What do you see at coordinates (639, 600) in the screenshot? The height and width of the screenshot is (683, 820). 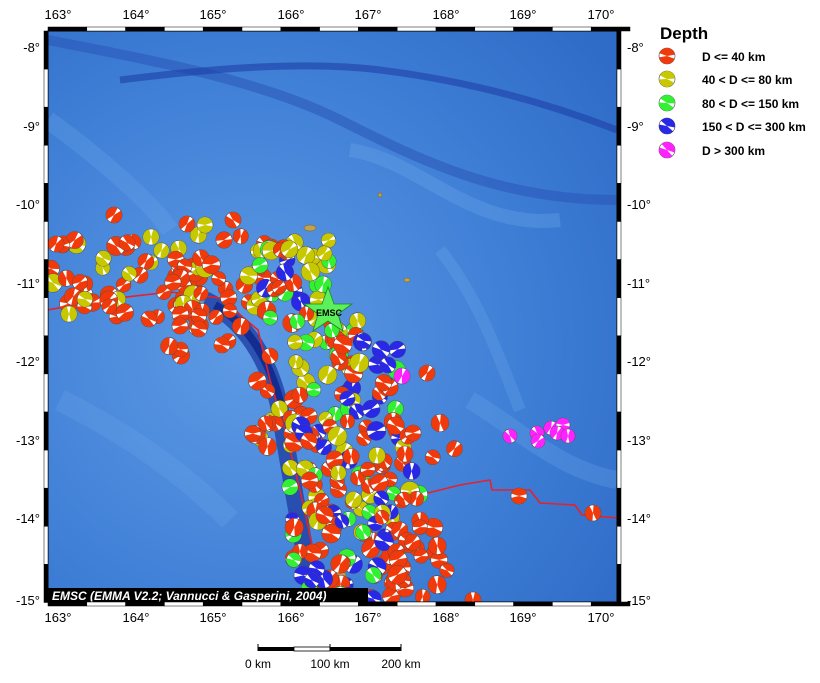 I see `lat-label-right: -15°` at bounding box center [639, 600].